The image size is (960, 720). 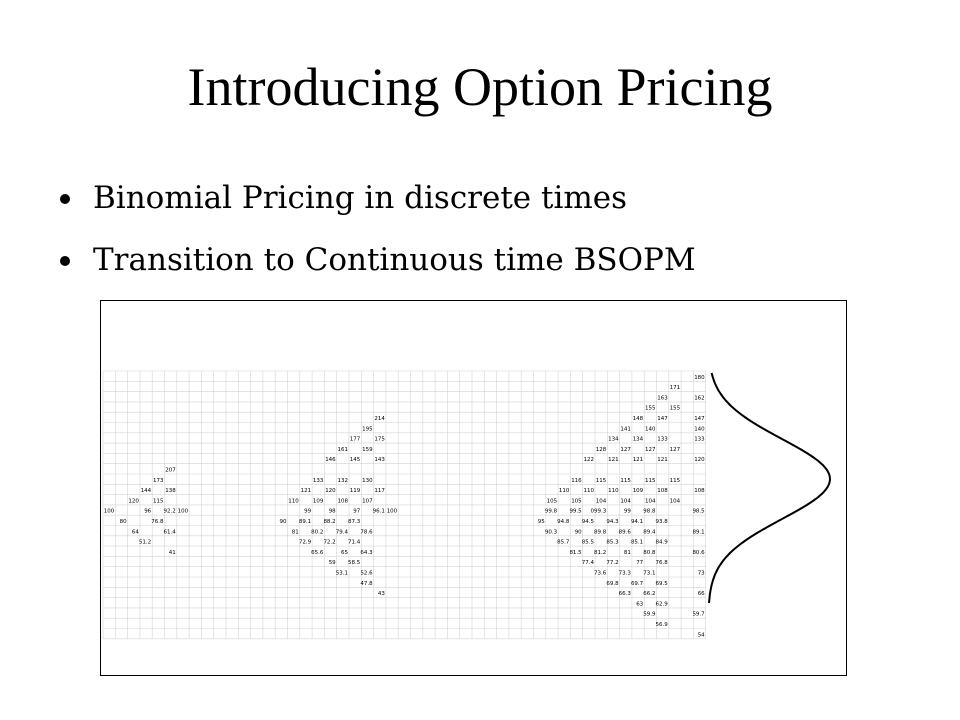 I want to click on lattice-value: 141, so click(x=625, y=429).